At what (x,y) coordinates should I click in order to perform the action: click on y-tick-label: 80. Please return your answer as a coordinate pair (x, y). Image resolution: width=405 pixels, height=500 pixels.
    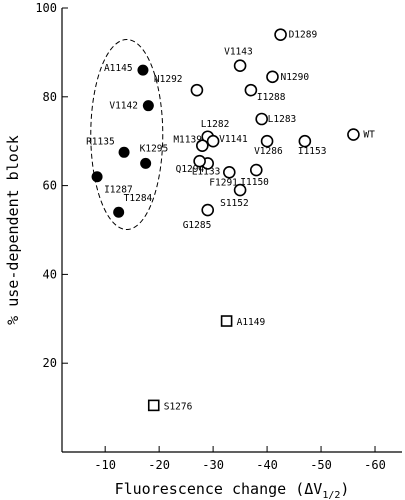
    Looking at the image, I should click on (50, 97).